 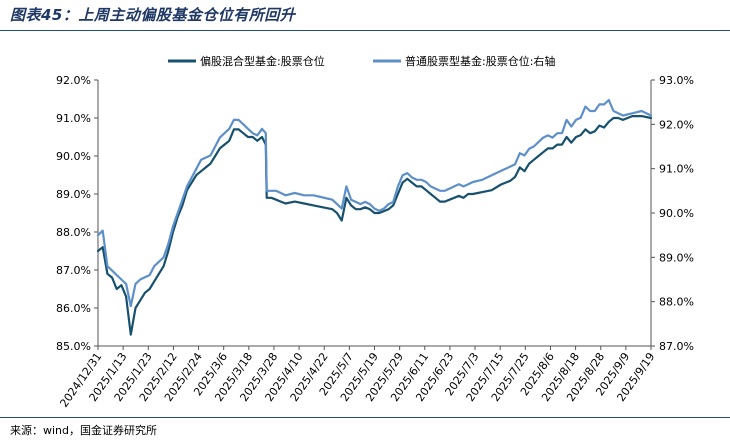 What do you see at coordinates (73, 194) in the screenshot?
I see `y-left-tick-label: 89.0%` at bounding box center [73, 194].